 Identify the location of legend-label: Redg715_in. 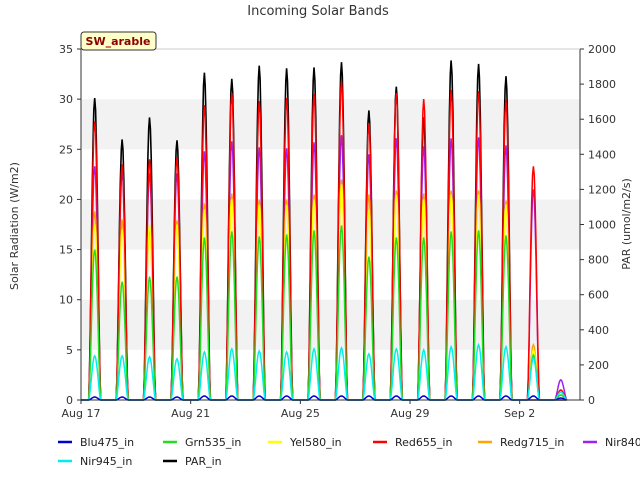
(532, 442).